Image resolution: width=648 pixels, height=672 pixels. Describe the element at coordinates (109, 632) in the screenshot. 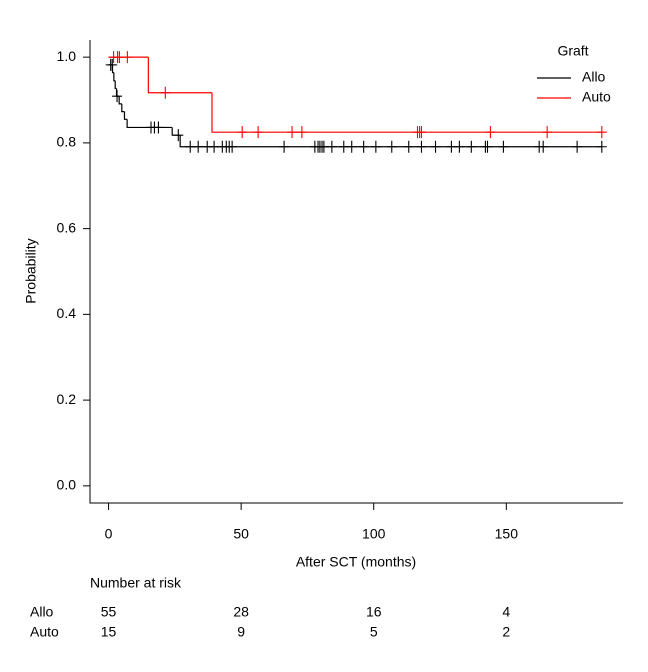

I see `risk-count: 15` at that location.